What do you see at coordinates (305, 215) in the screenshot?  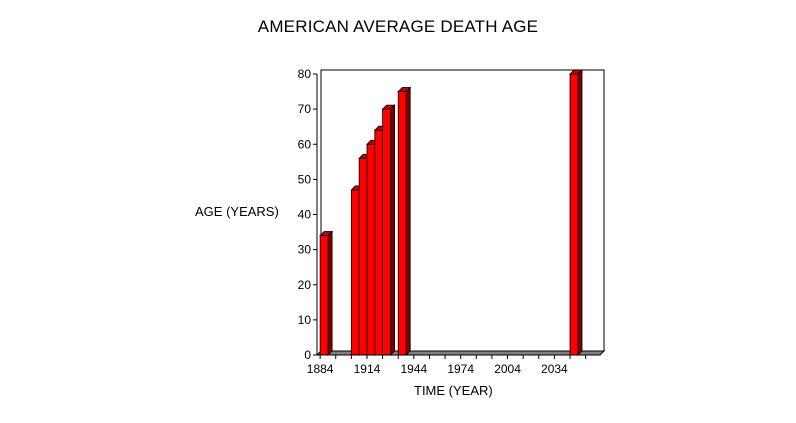 I see `y-tick-label: 40` at bounding box center [305, 215].